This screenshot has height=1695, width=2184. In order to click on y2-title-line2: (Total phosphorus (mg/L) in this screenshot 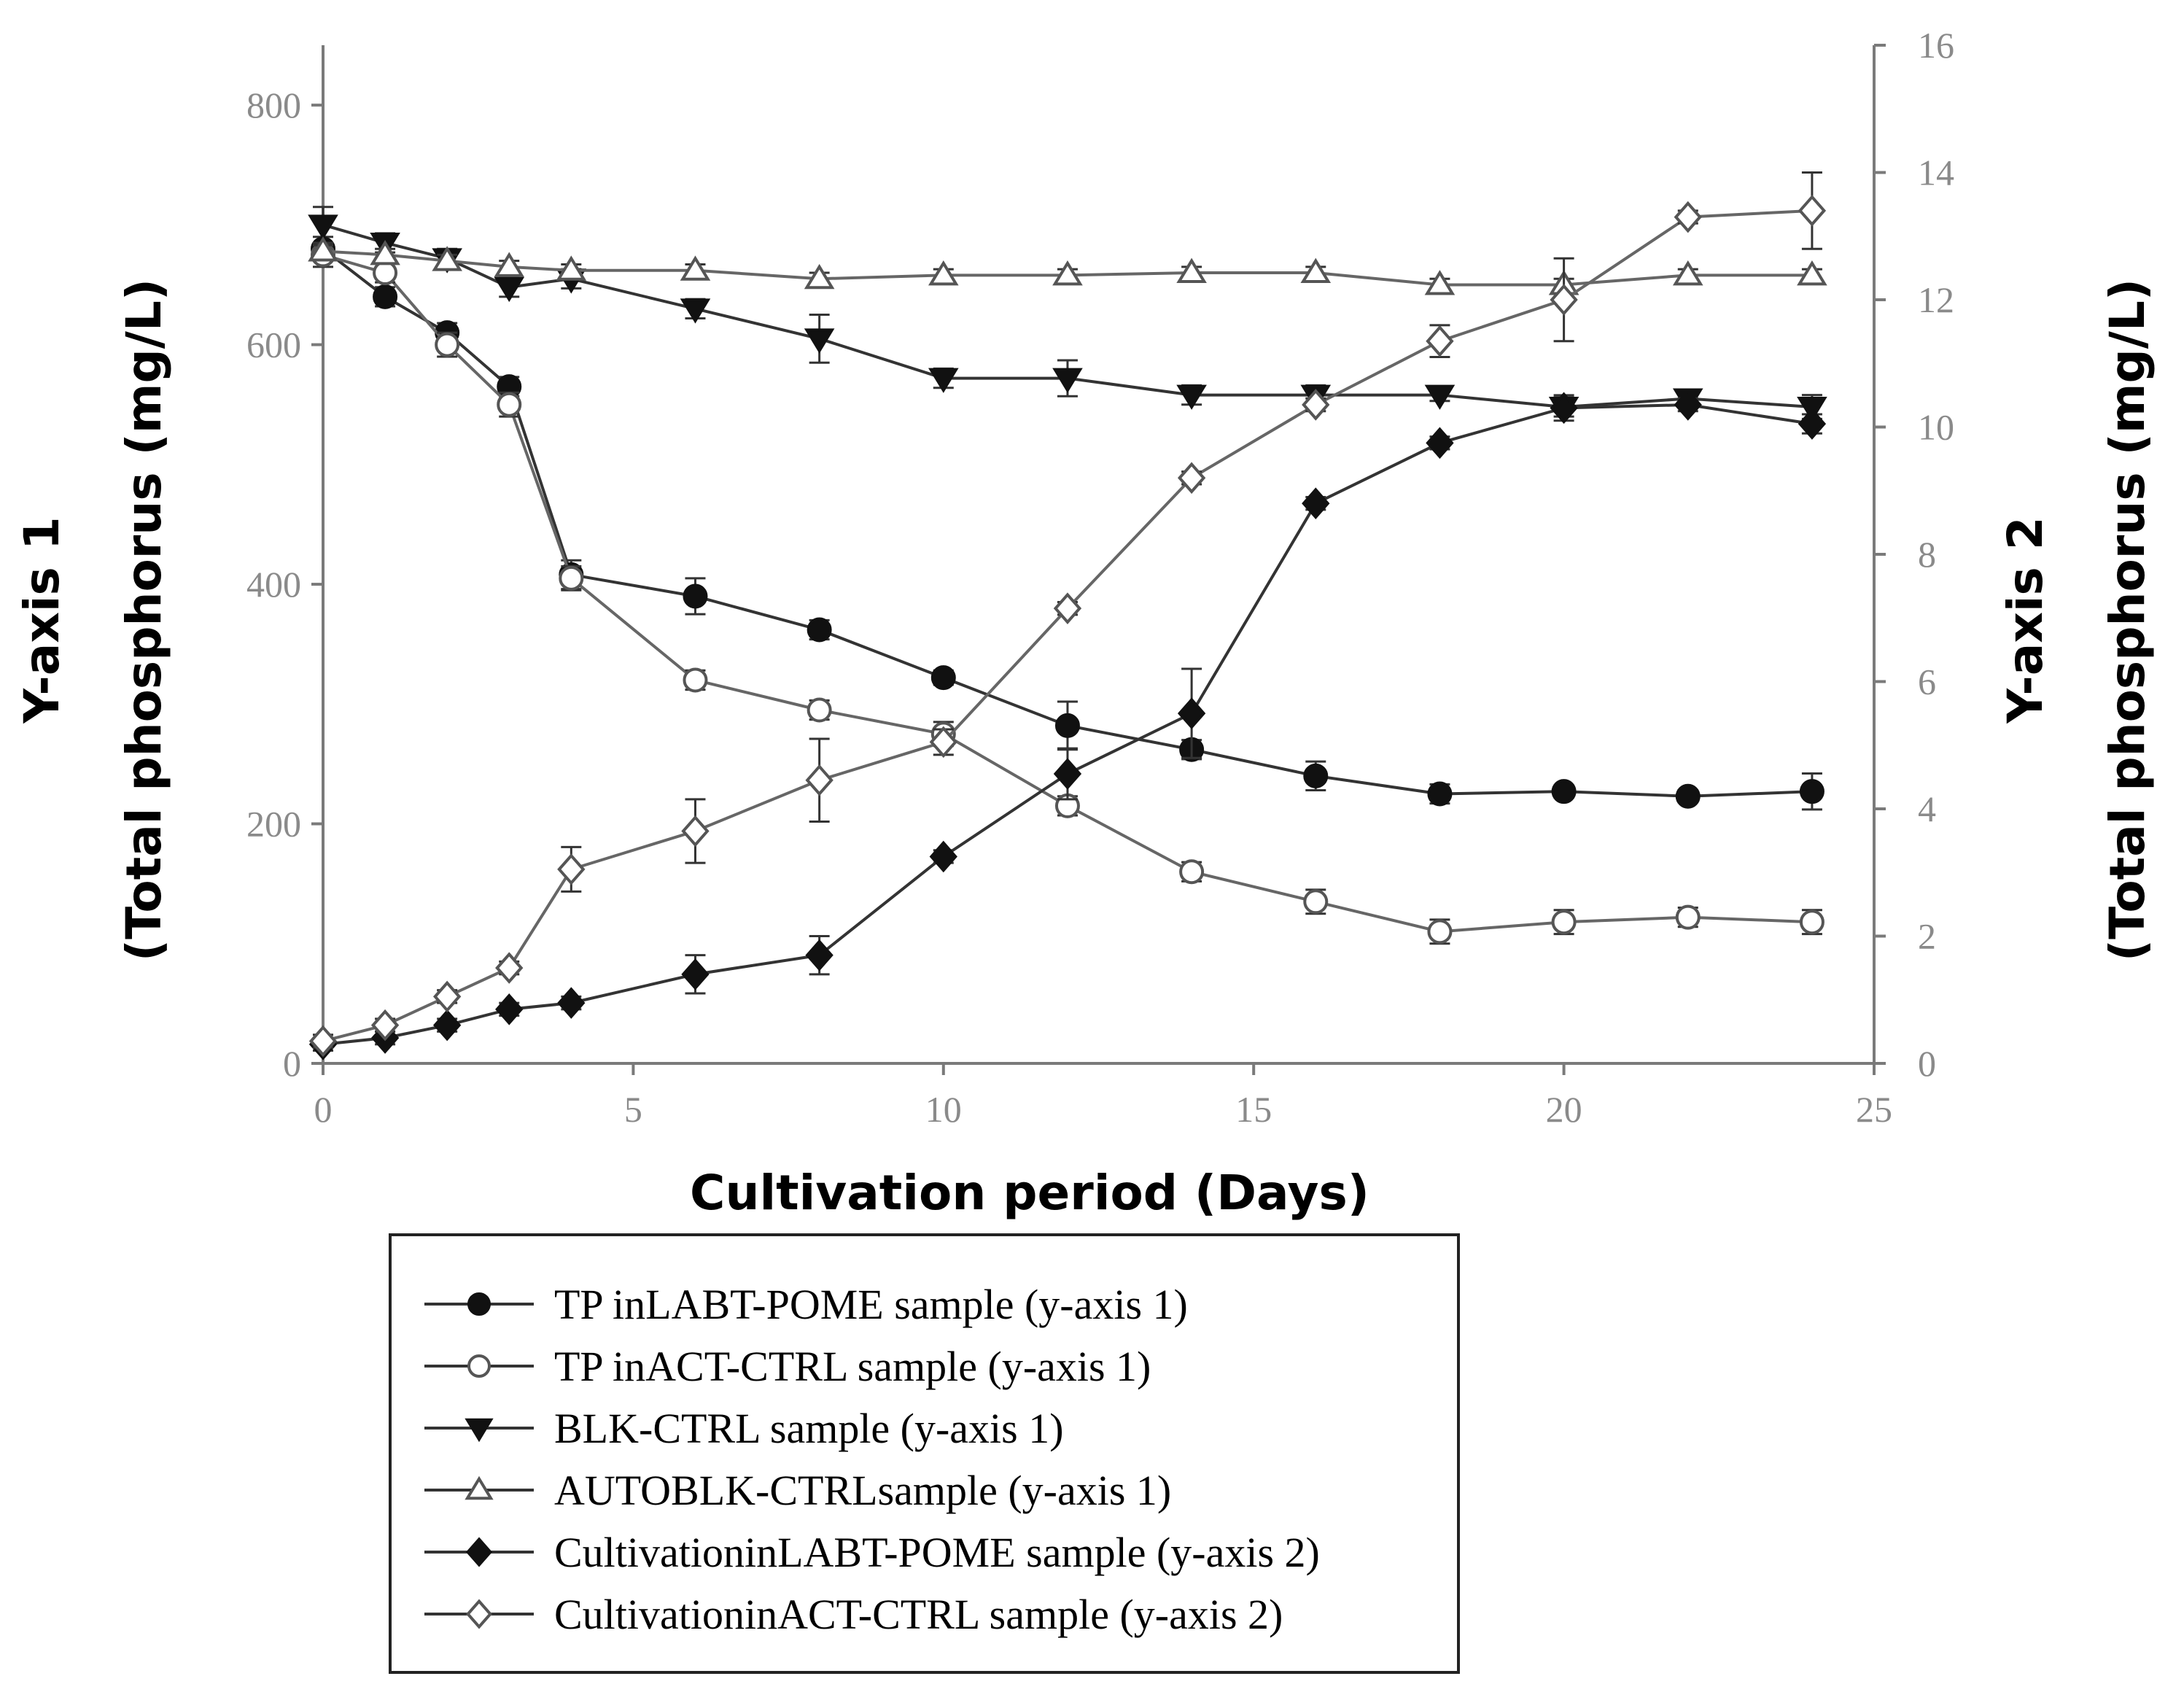, I will do `click(2127, 620)`.